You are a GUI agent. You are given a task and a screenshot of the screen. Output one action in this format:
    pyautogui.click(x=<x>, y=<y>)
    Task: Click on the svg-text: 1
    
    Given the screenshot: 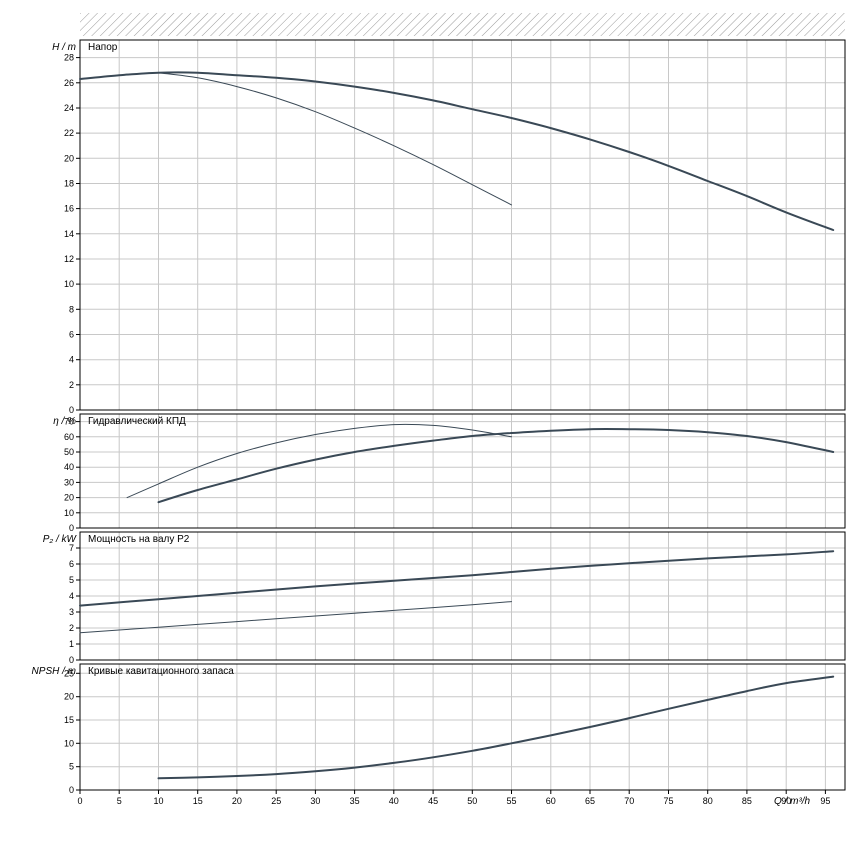 What is the action you would take?
    pyautogui.click(x=71, y=644)
    